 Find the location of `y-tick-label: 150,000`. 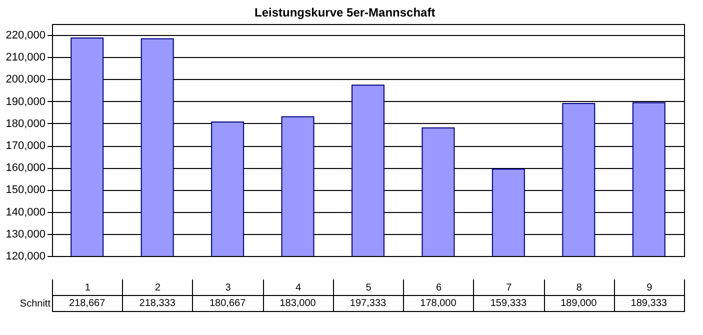

y-tick-label: 150,000 is located at coordinates (26, 190).